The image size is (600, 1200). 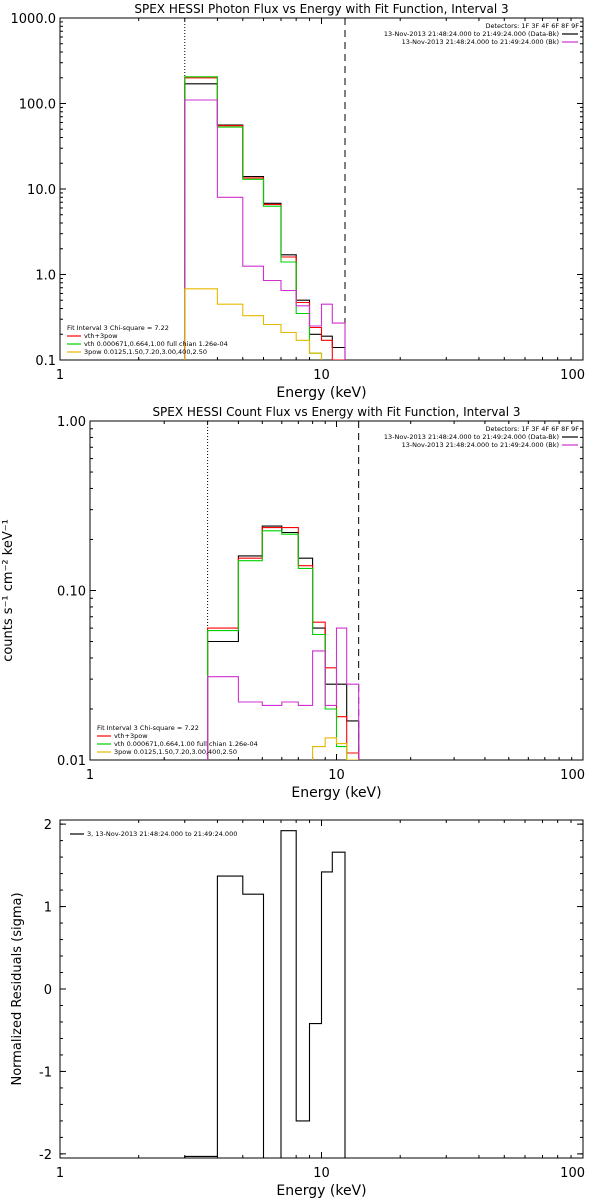 What do you see at coordinates (71, 592) in the screenshot?
I see `y-tick-label: 0.10` at bounding box center [71, 592].